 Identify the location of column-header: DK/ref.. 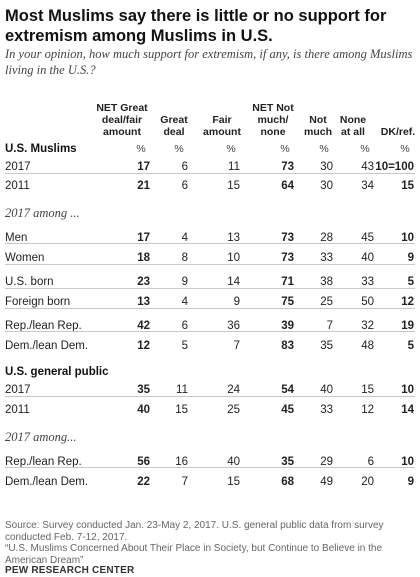
(398, 132).